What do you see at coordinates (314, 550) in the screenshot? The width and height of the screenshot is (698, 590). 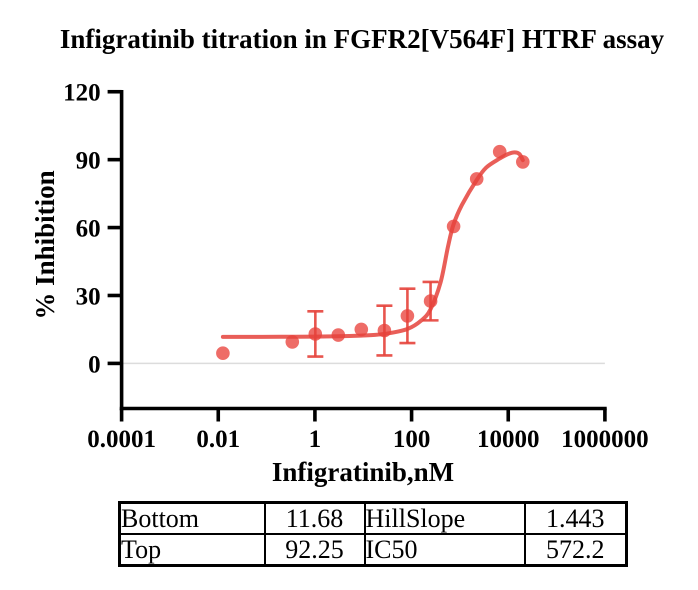 I see `param-value-top: 92.25` at bounding box center [314, 550].